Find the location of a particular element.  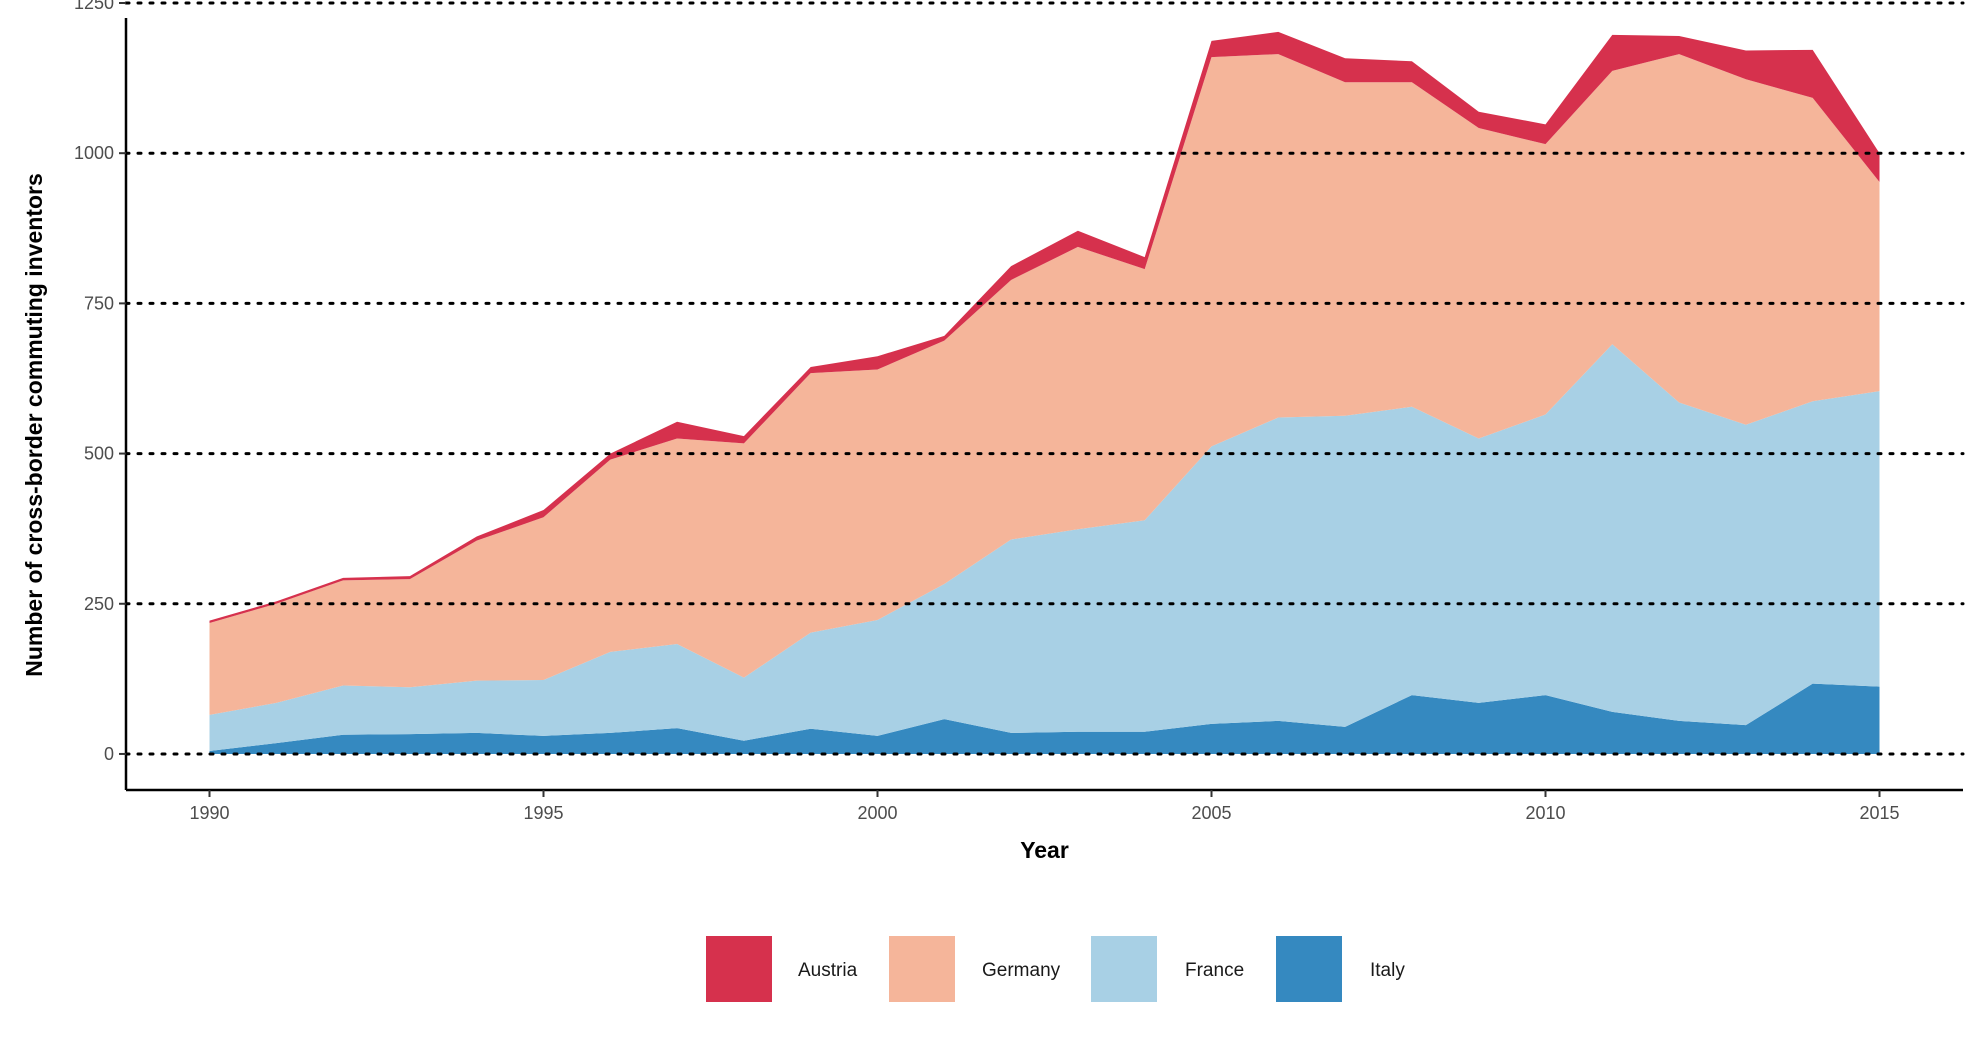

legend: Austria Germany France Italy is located at coordinates (1054, 969).